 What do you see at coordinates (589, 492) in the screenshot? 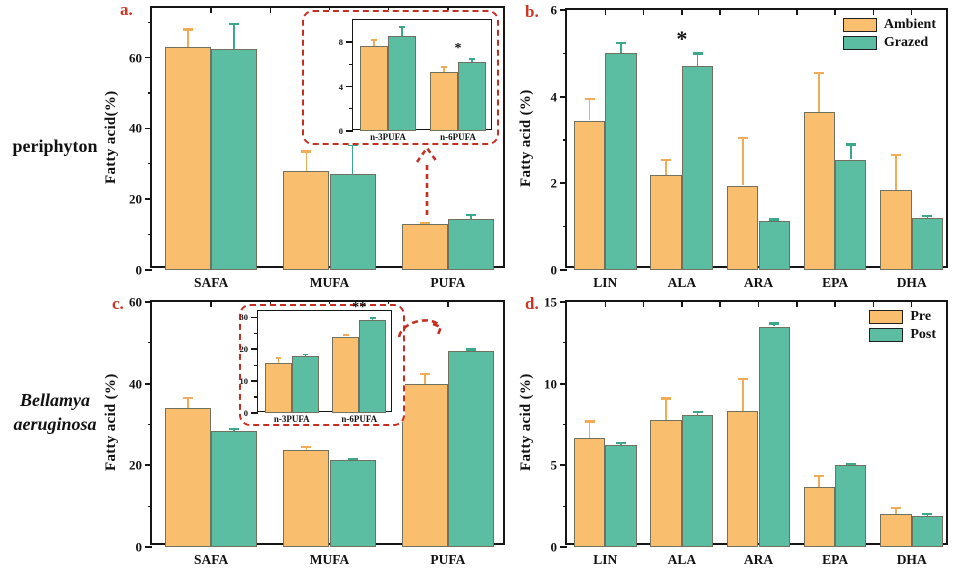
I see `bar-pre-lin` at bounding box center [589, 492].